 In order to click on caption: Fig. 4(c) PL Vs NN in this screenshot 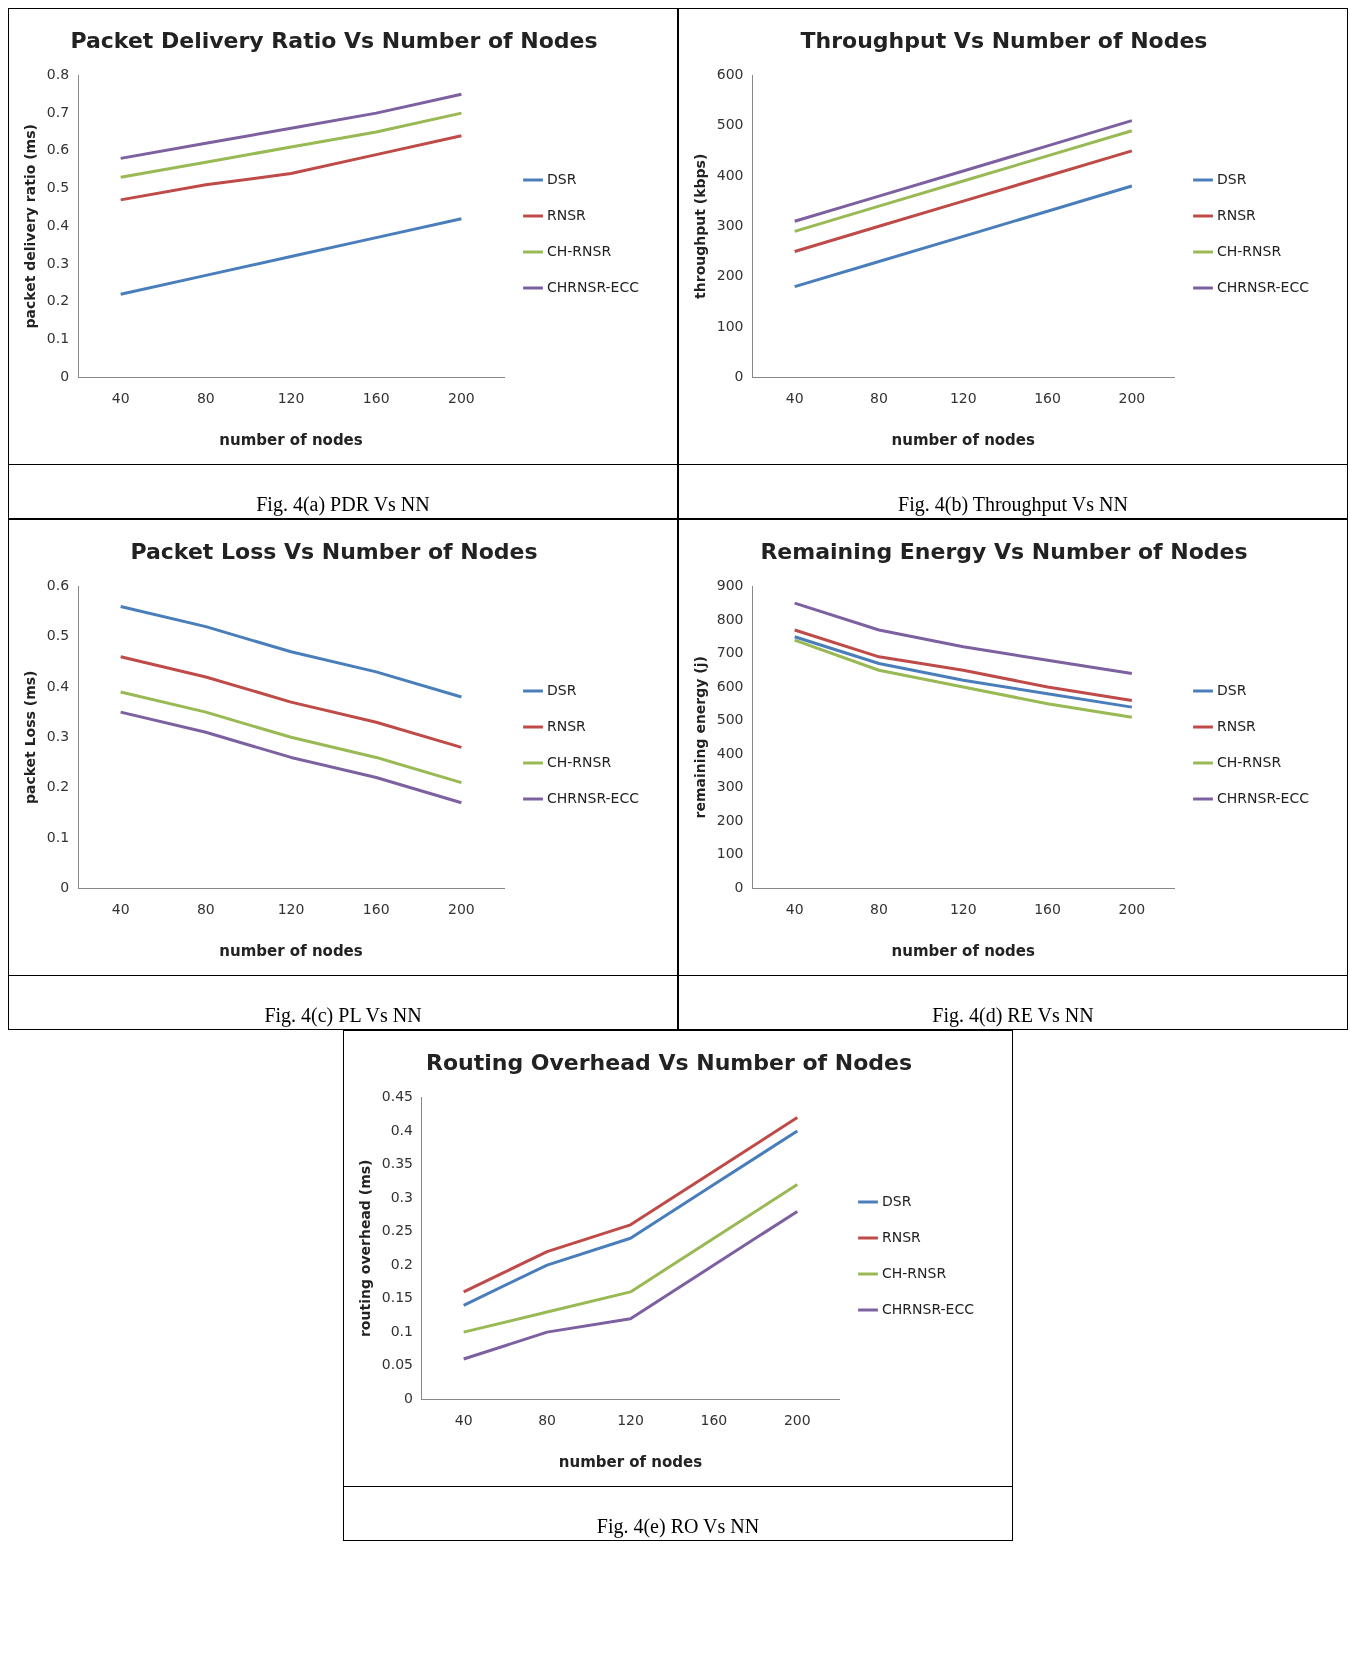, I will do `click(343, 1002)`.